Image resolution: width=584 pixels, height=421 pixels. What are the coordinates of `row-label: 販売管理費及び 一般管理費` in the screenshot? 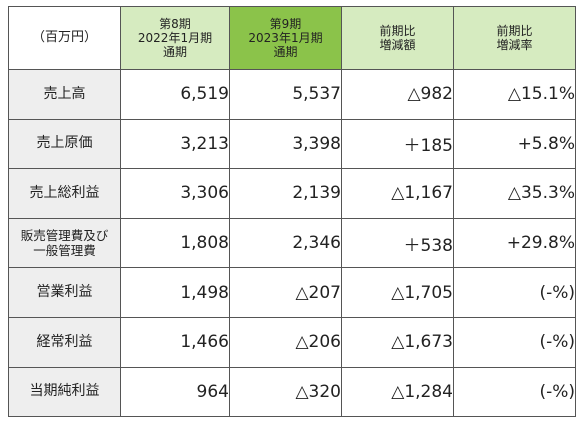 It's located at (64, 243).